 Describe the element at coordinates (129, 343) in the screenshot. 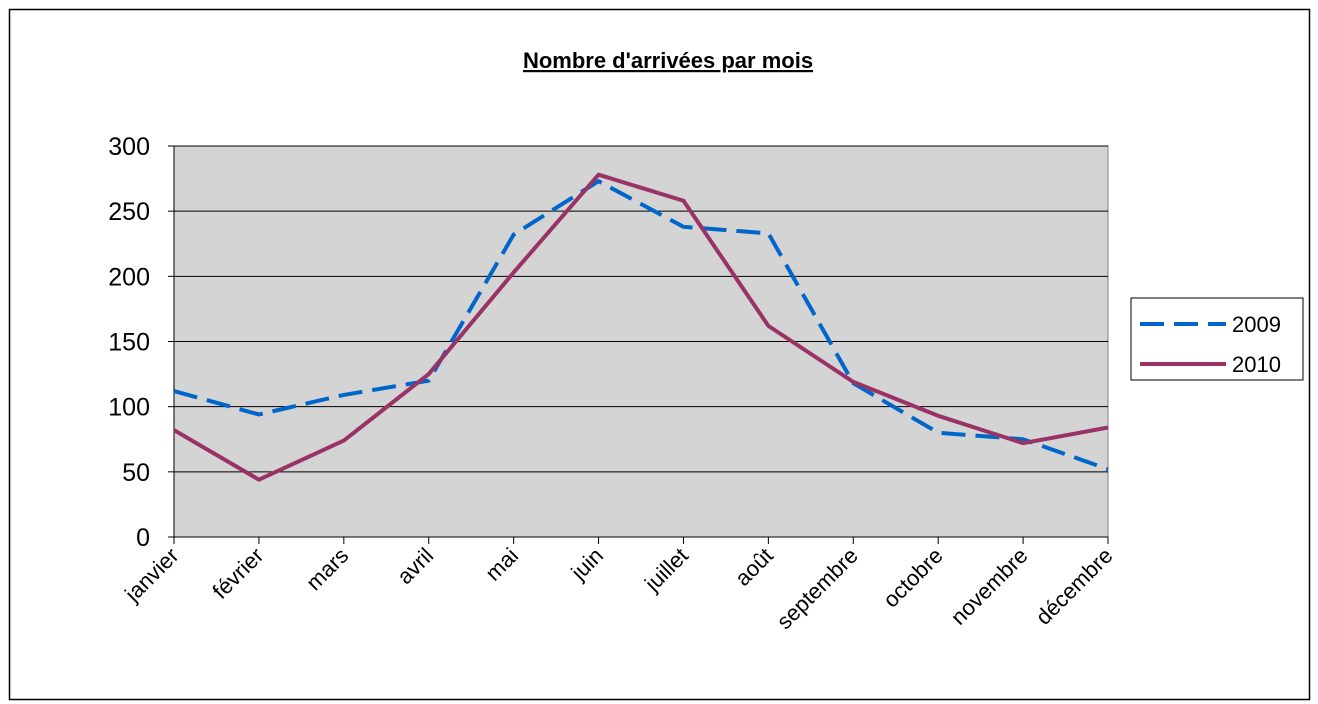

I see `y-tick-label: 150` at that location.